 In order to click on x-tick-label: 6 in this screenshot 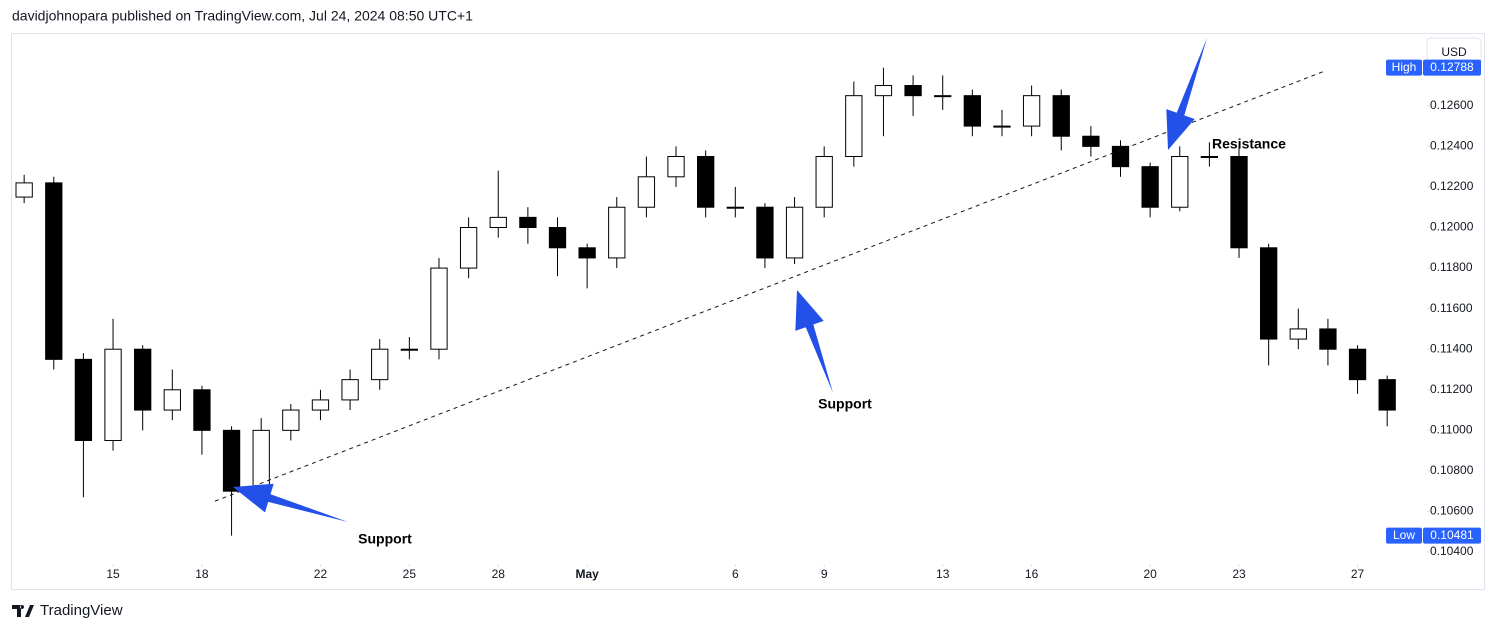, I will do `click(735, 574)`.